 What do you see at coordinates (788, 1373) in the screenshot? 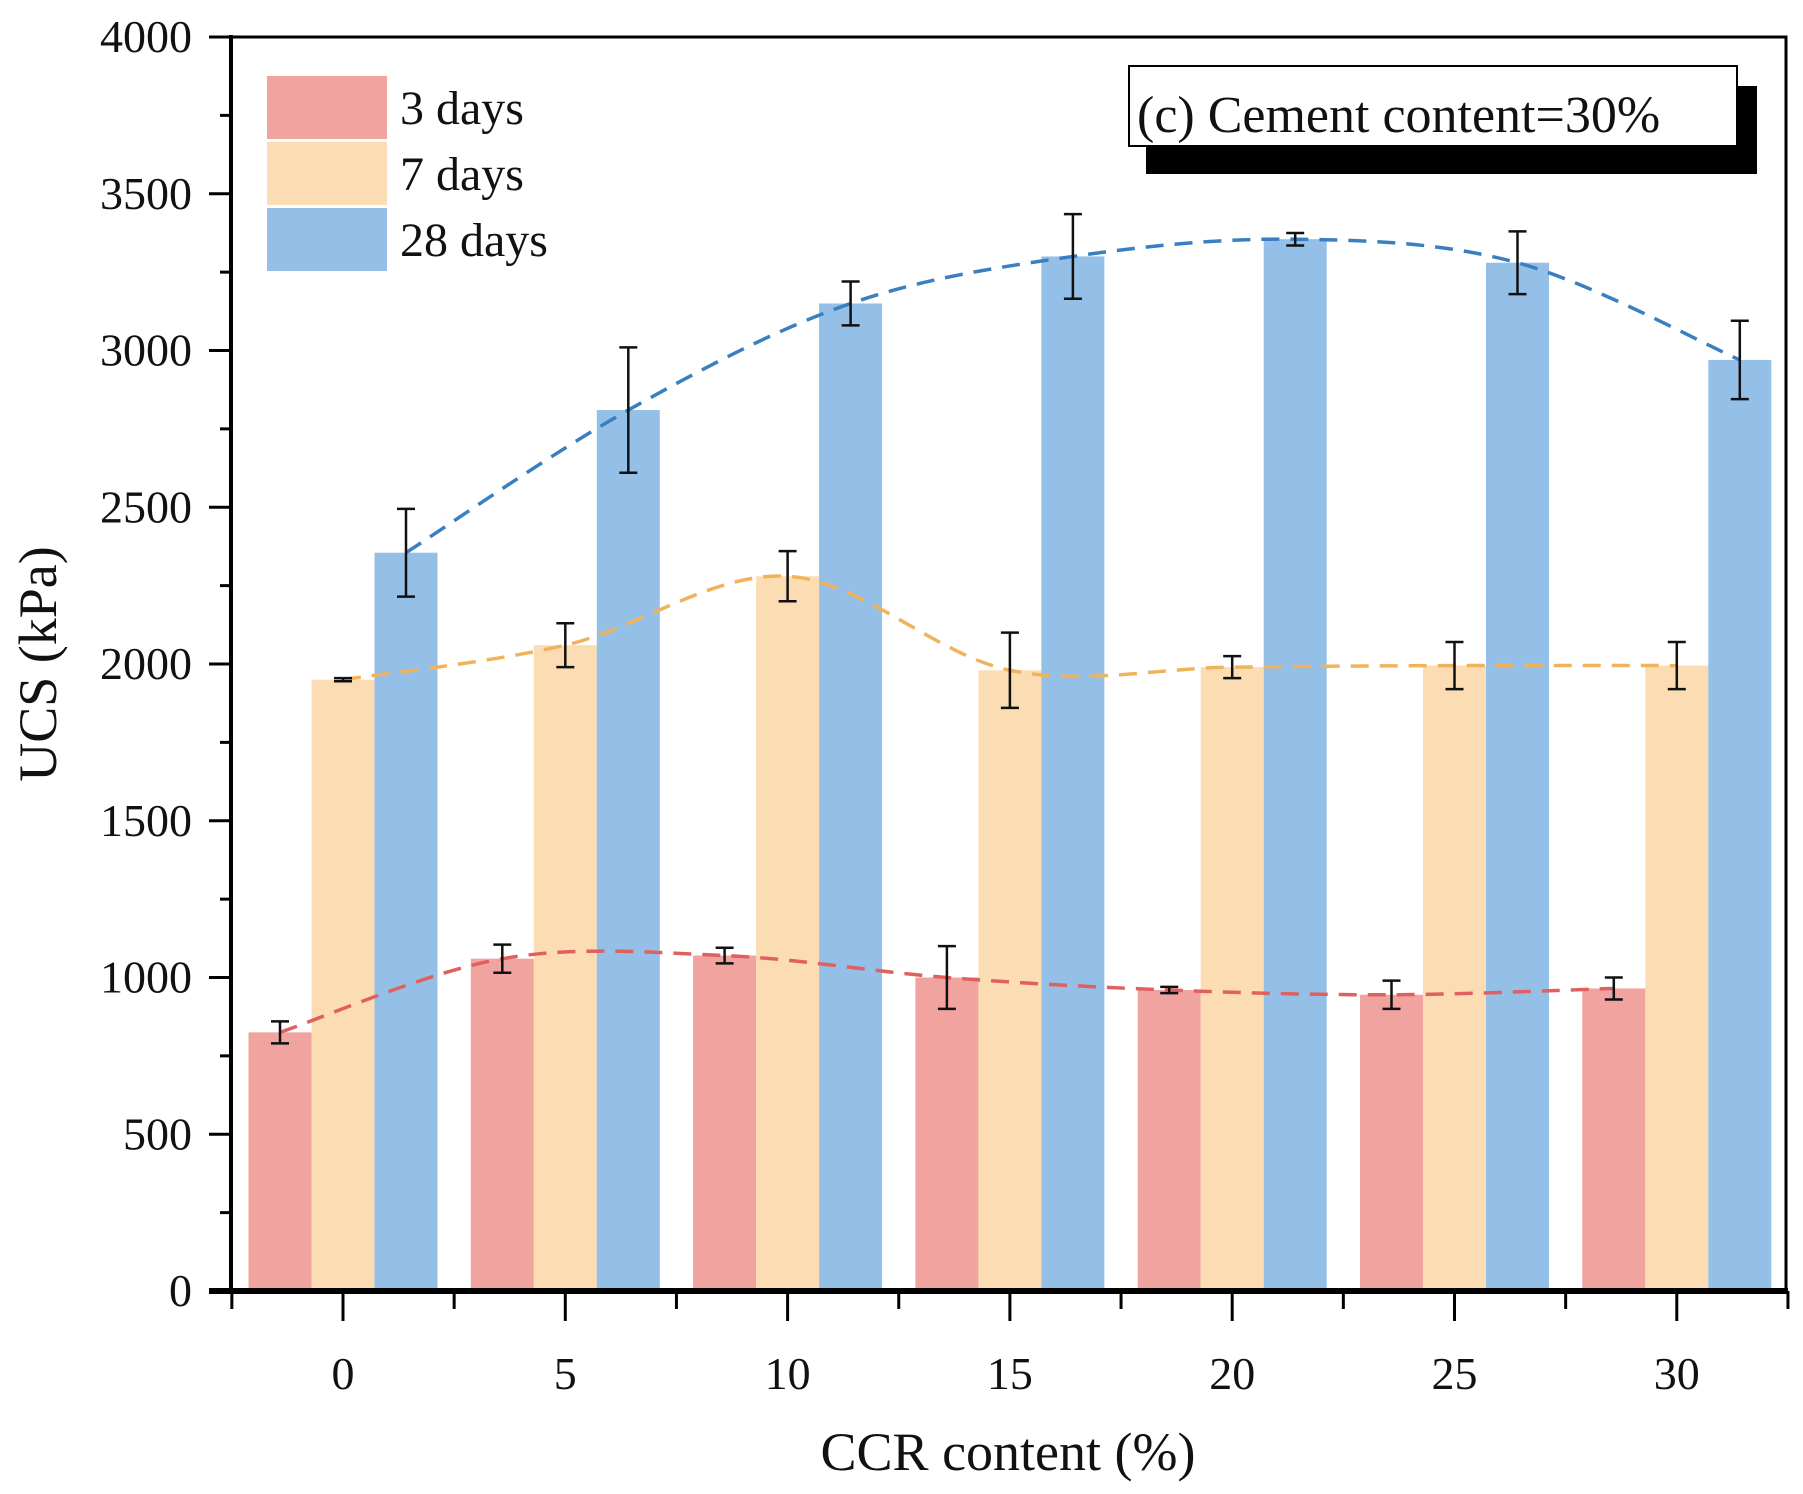
I see `x-tick-label: 10` at bounding box center [788, 1373].